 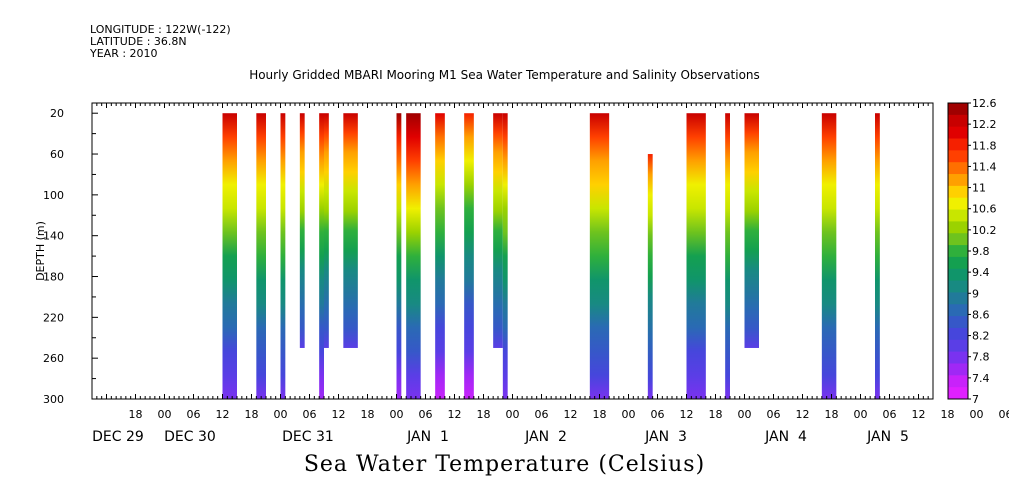 I want to click on colorbar-label: 12.2, so click(x=984, y=124).